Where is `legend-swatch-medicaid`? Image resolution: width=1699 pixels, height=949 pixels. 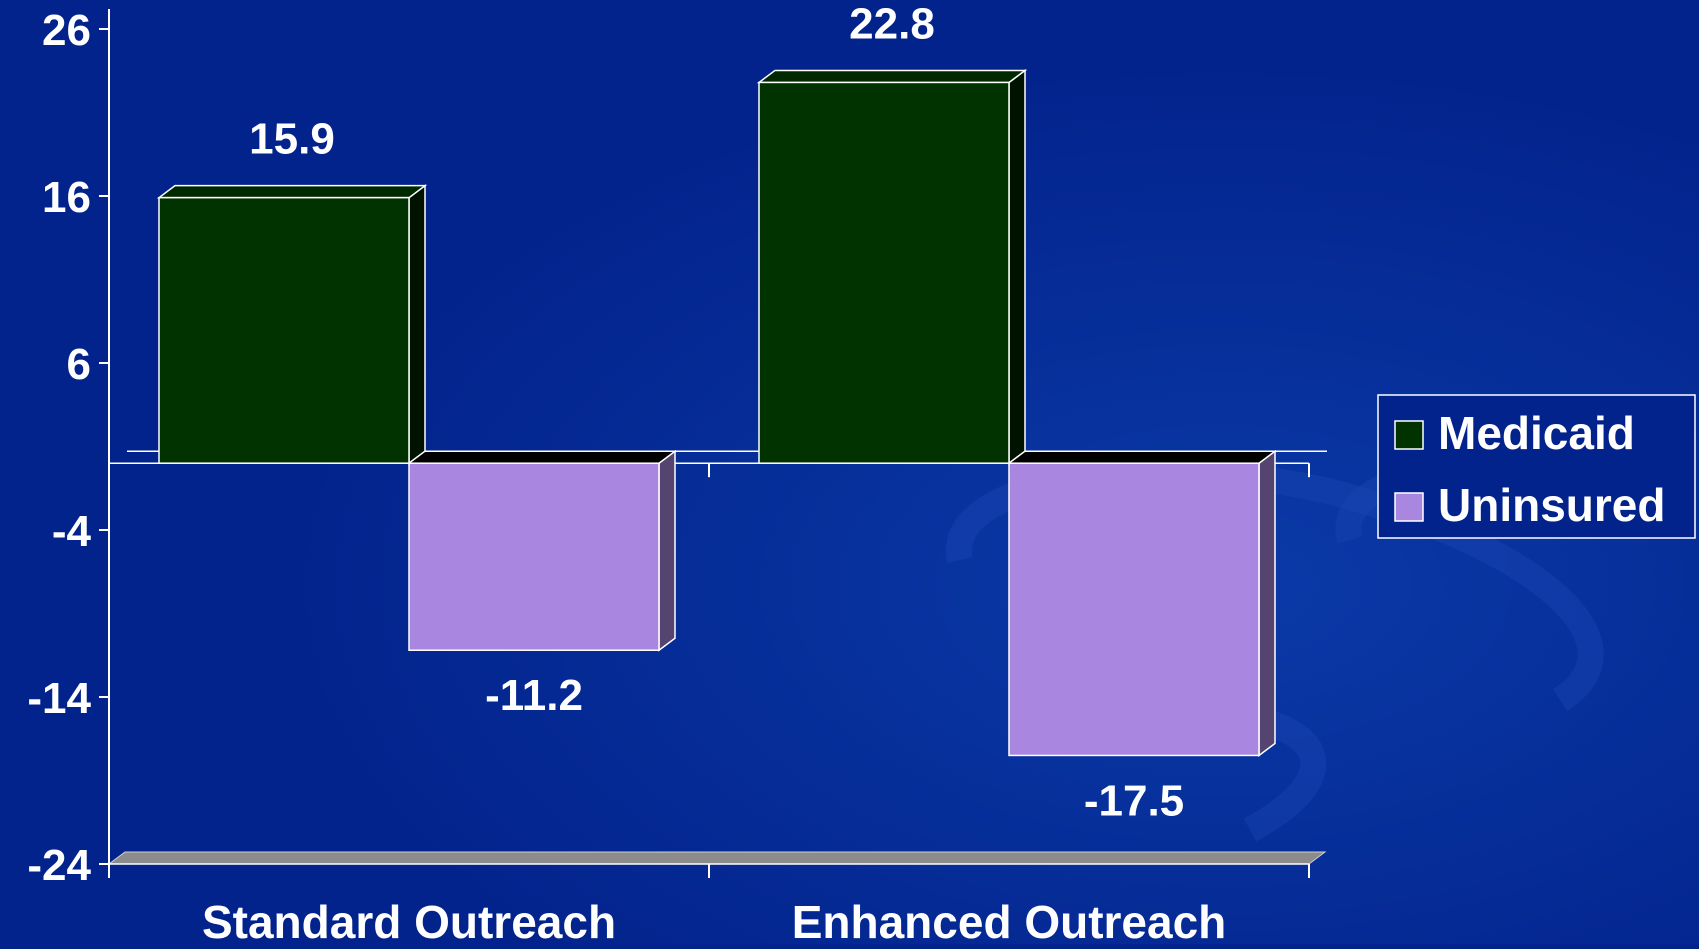 legend-swatch-medicaid is located at coordinates (1409, 435).